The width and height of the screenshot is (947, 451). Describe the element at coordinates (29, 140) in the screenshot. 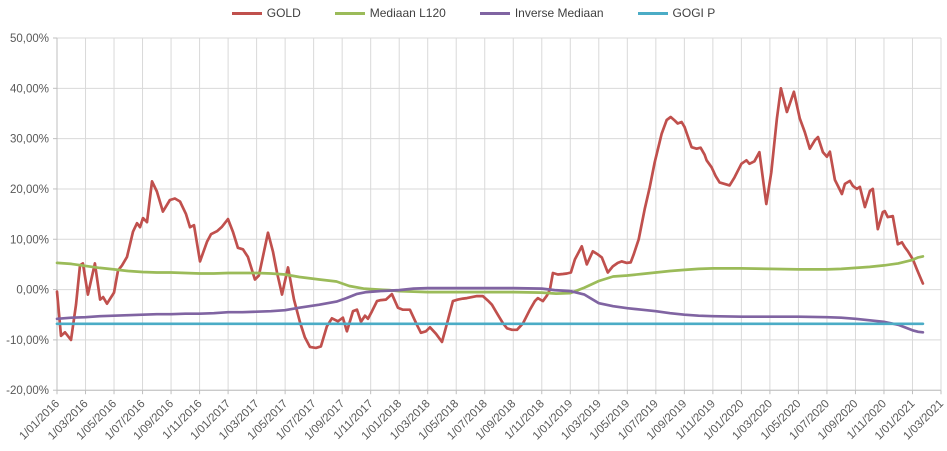

I see `y-tick-label: 30,00%` at that location.